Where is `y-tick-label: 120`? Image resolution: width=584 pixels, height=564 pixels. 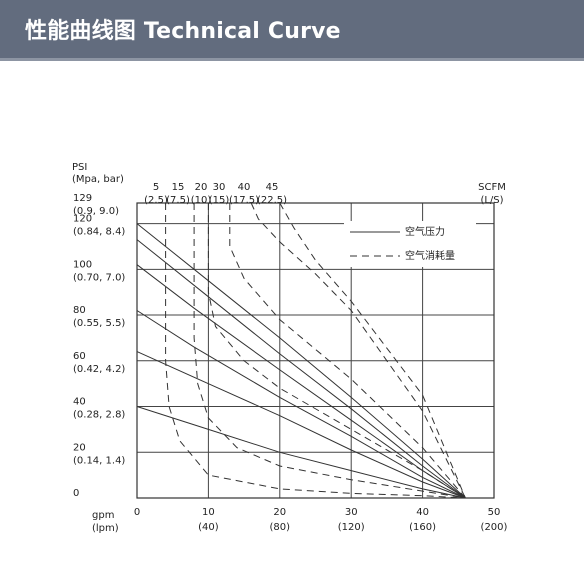
y-tick-label: 120 is located at coordinates (82, 219).